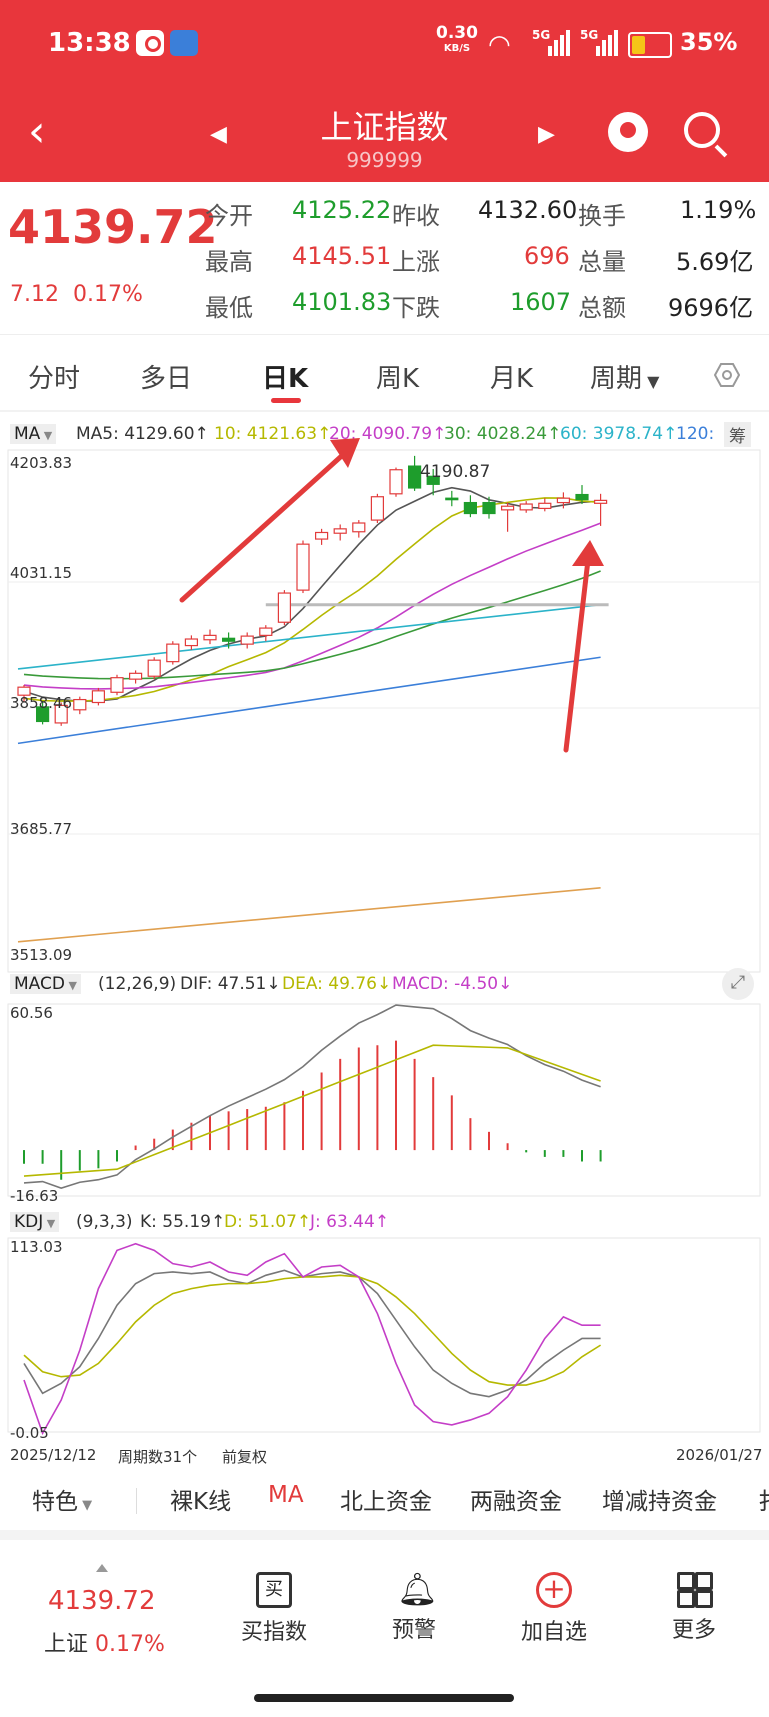 The height and width of the screenshot is (1717, 769). Describe the element at coordinates (218, 134) in the screenshot. I see `prev-stock-icon: ◀` at that location.